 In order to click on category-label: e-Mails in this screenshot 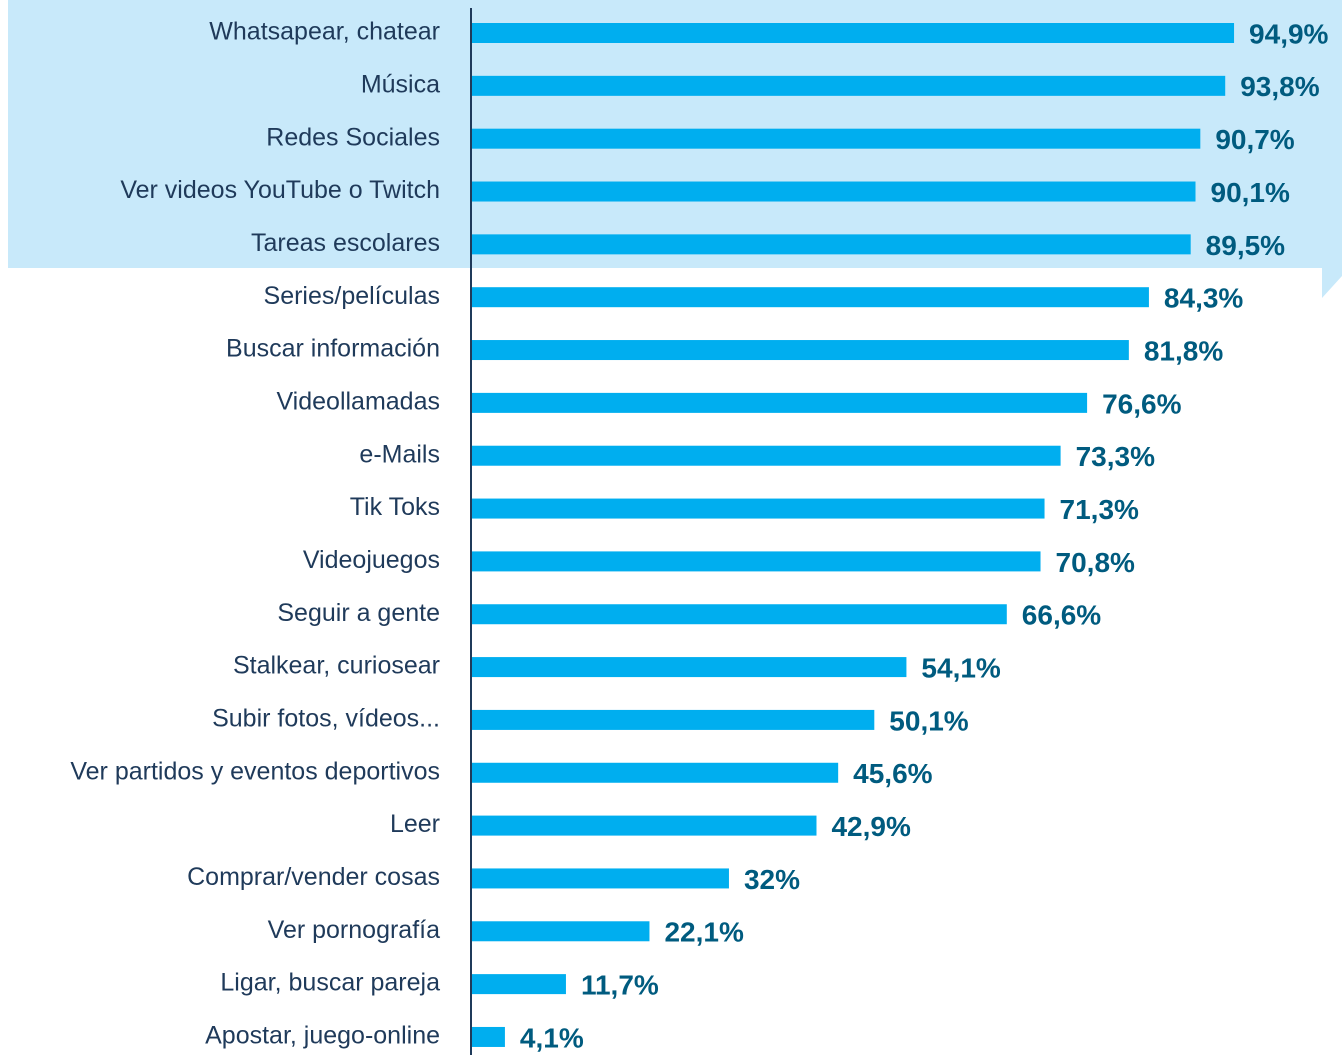, I will do `click(399, 454)`.